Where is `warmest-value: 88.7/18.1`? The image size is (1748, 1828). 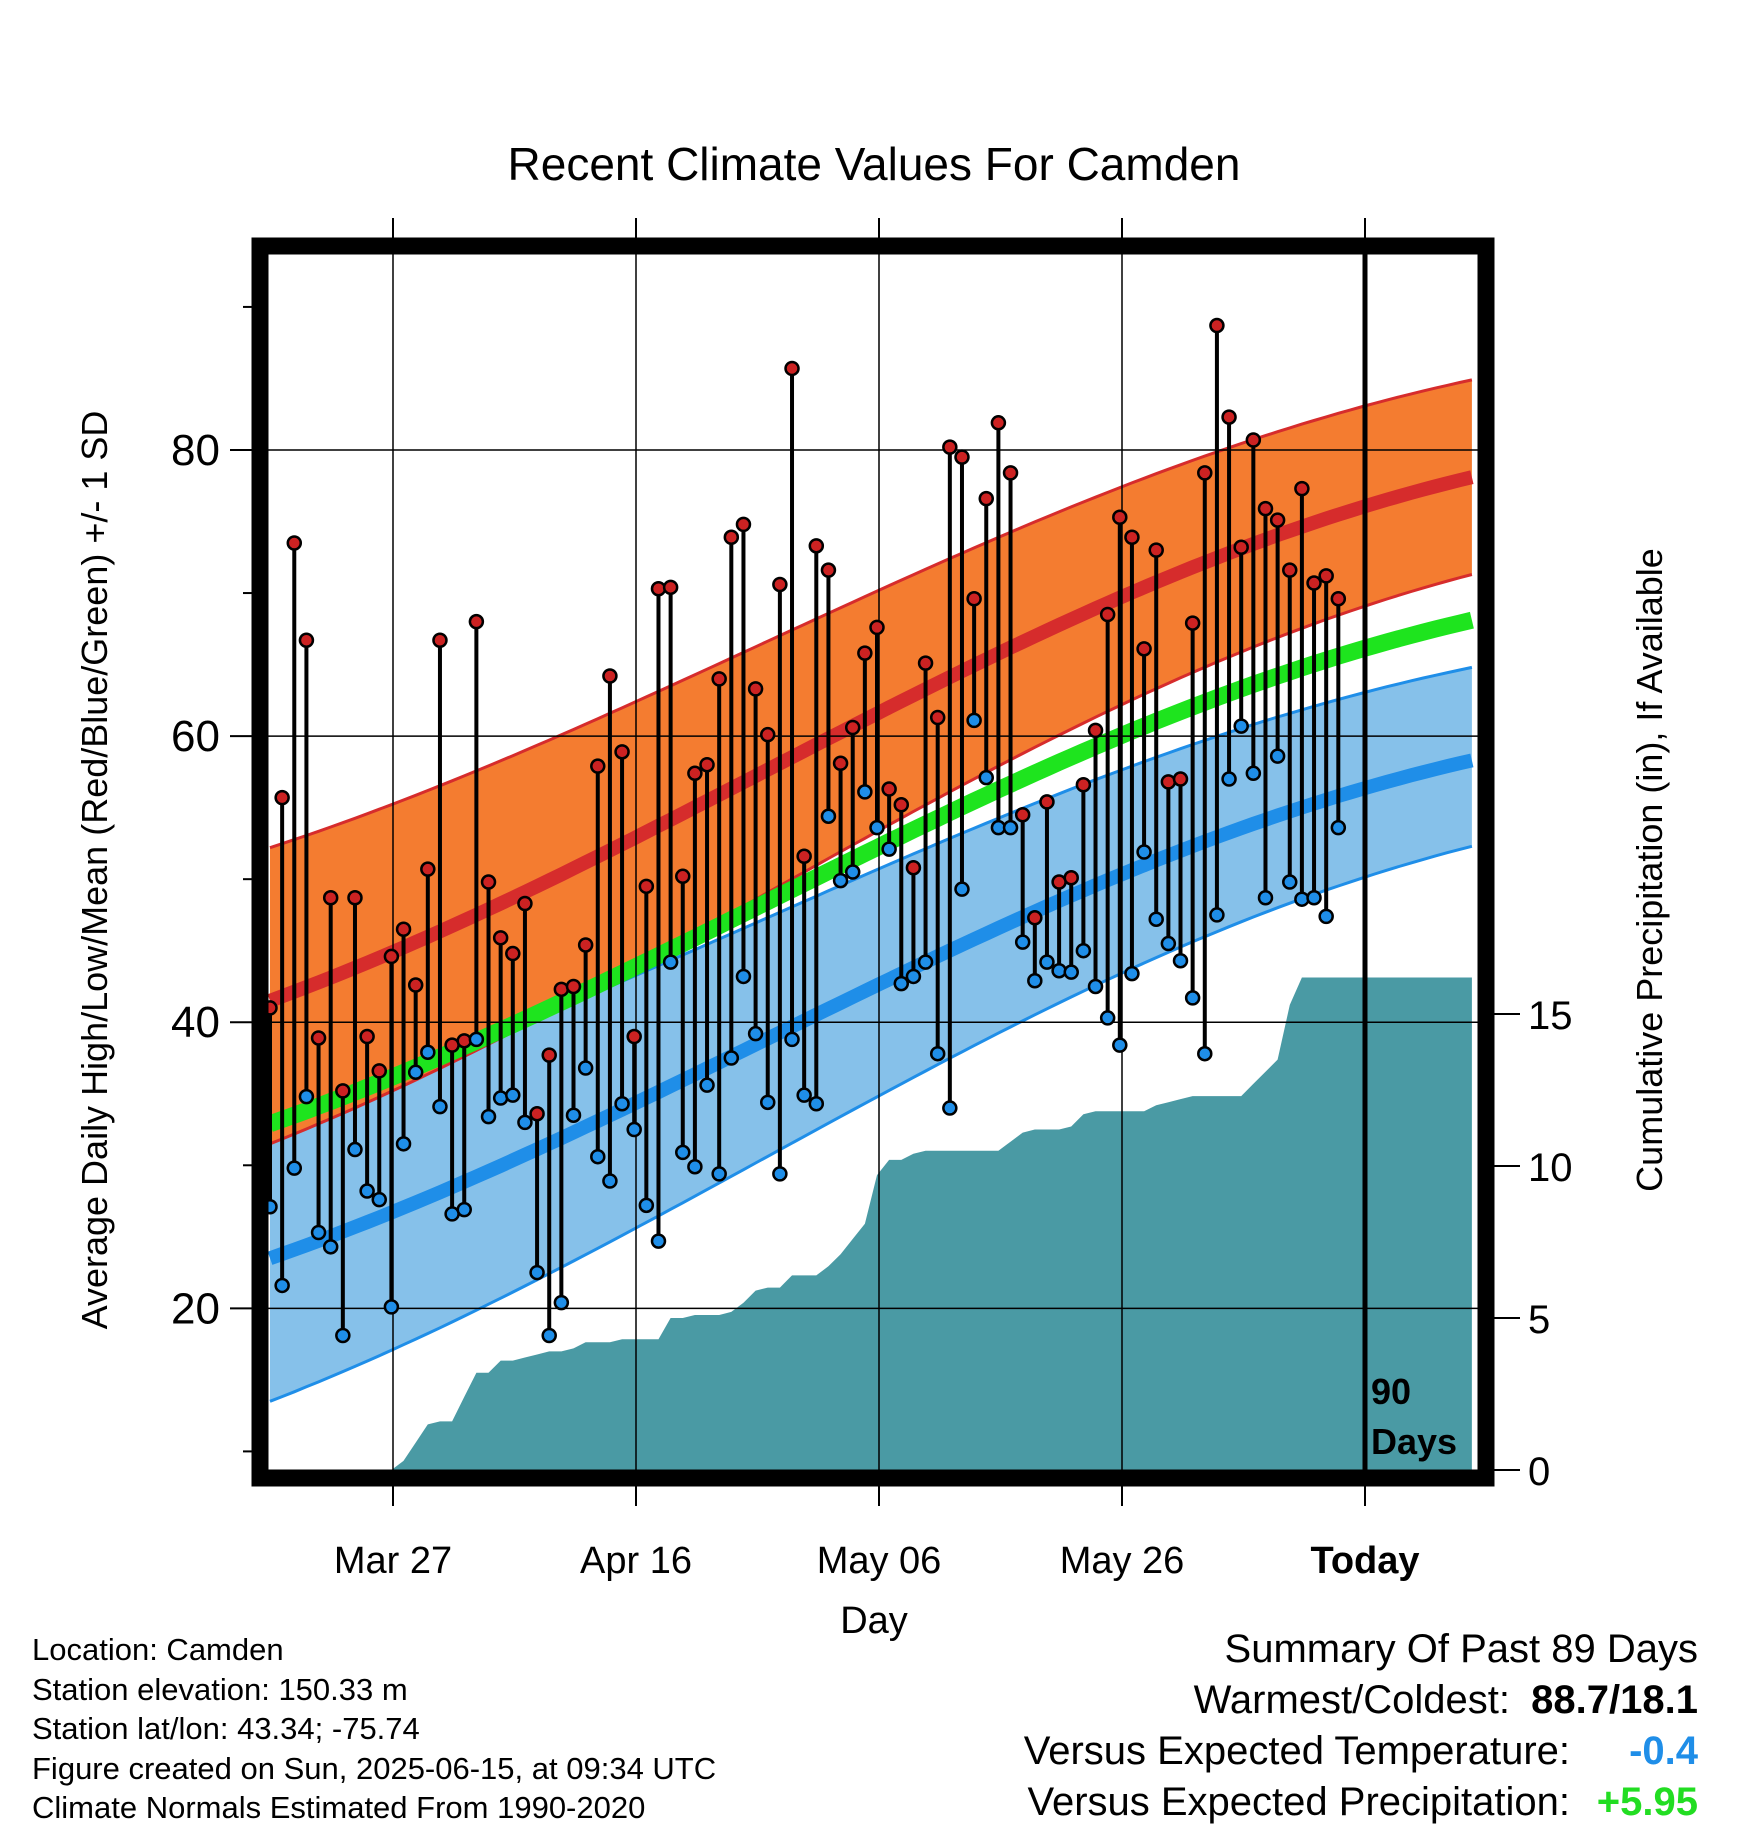 warmest-value: 88.7/18.1 is located at coordinates (1614, 1700).